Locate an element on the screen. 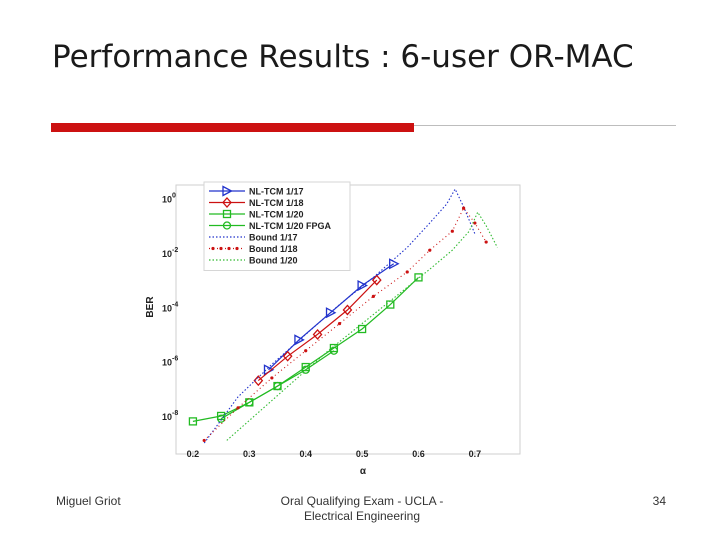 This screenshot has width=720, height=540. legend-item-3: NL-TCM 1/20 FPGA is located at coordinates (270, 226).